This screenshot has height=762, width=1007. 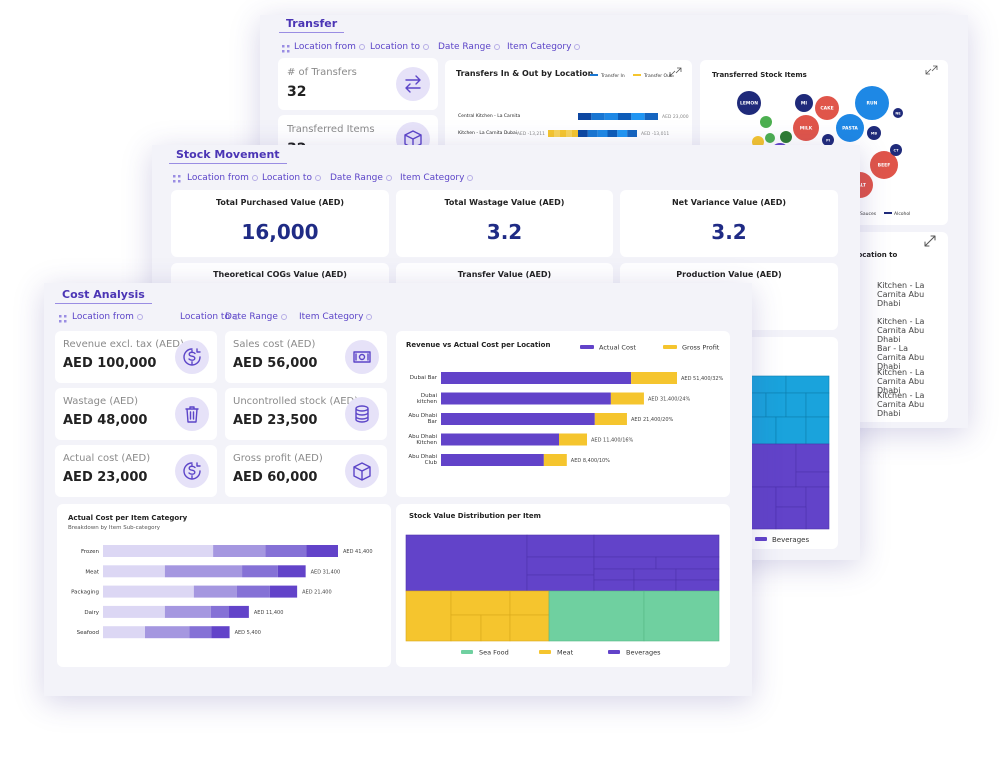 I want to click on bar-label: AED 41,400, so click(x=358, y=552).